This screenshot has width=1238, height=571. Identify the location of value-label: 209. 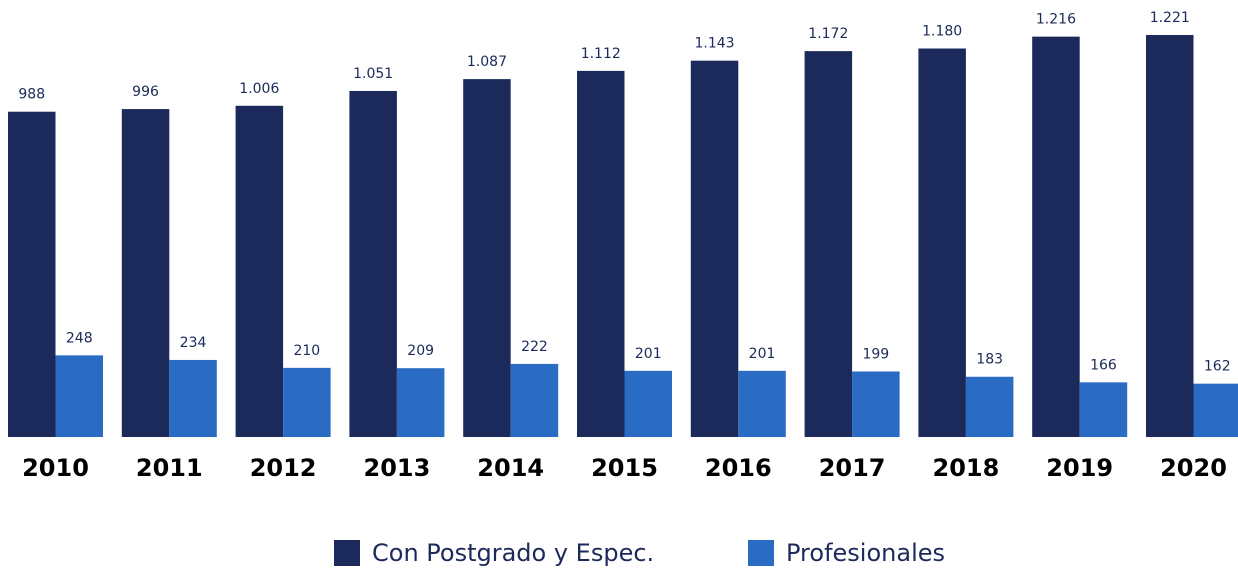
(420, 351).